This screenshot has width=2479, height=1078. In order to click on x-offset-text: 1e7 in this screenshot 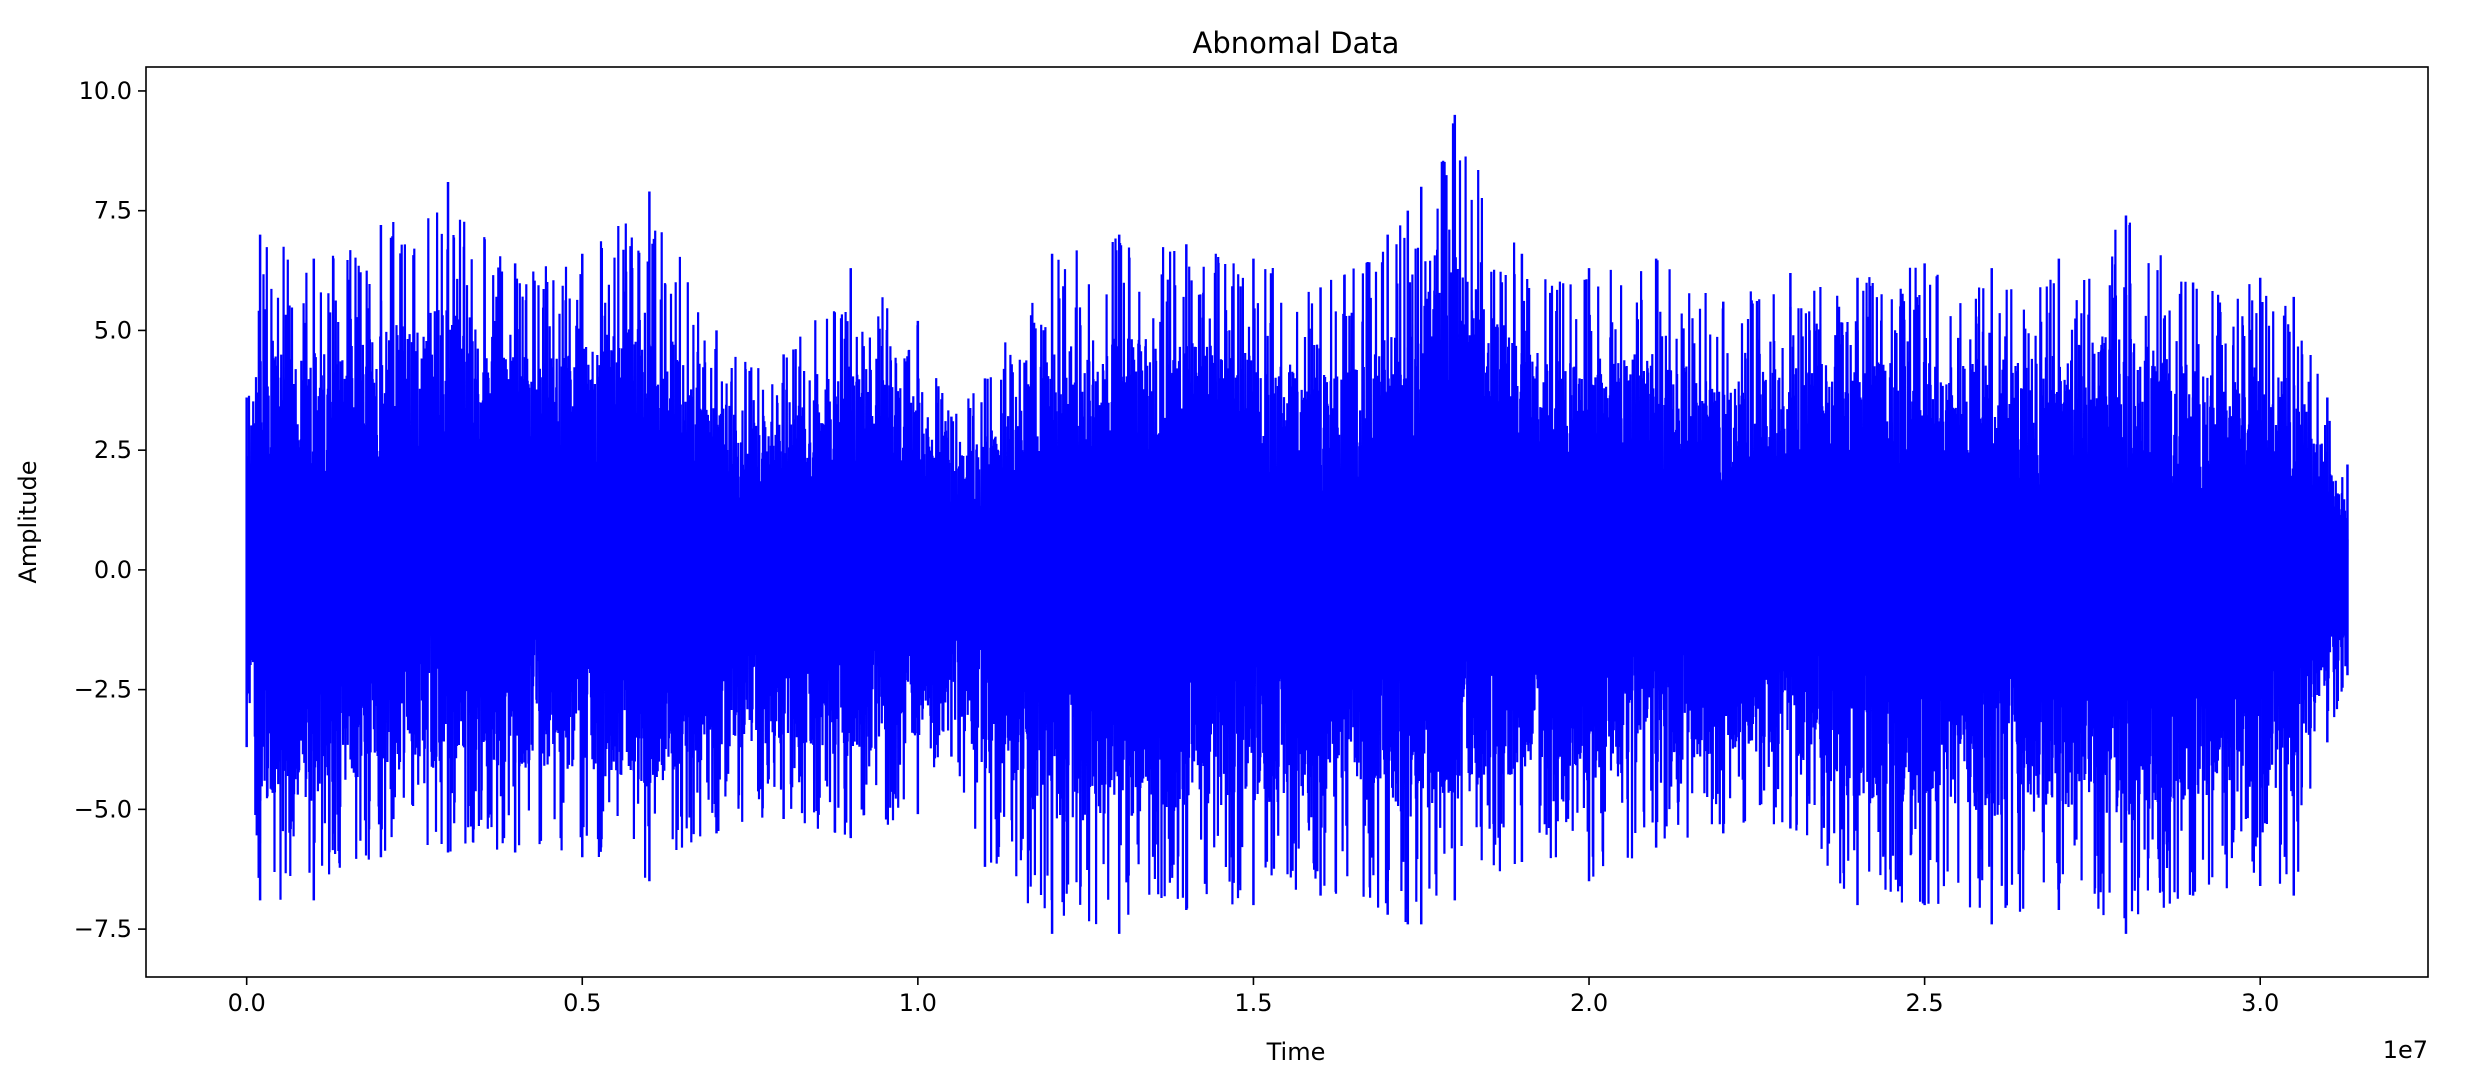, I will do `click(2405, 1050)`.